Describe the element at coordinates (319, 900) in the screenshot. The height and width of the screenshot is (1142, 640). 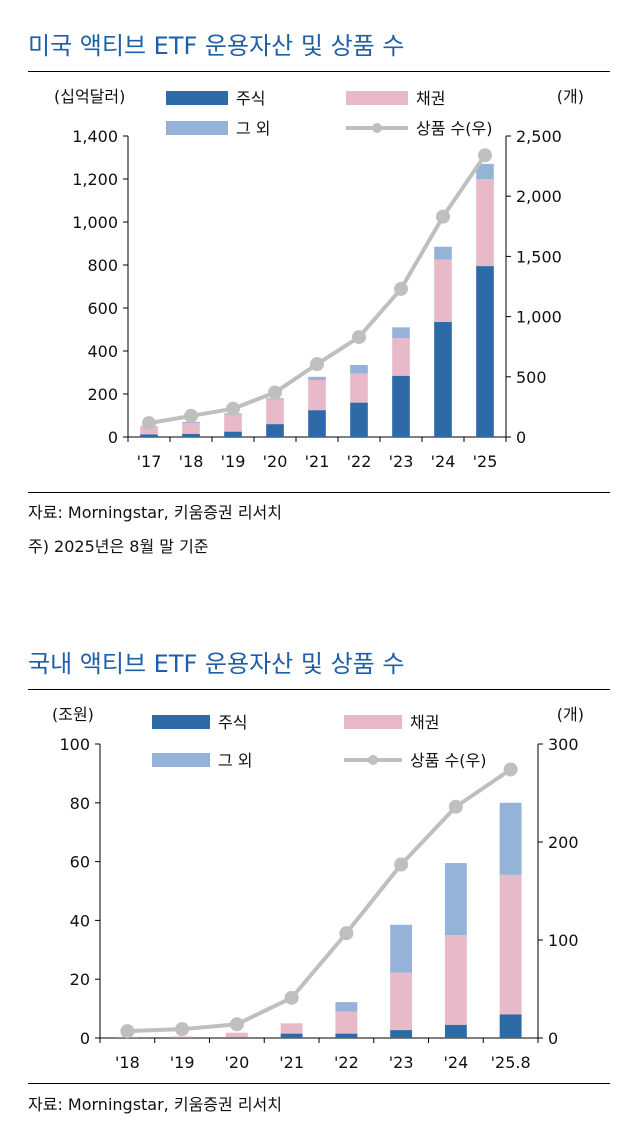
I see `chart2-product-count-line` at that location.